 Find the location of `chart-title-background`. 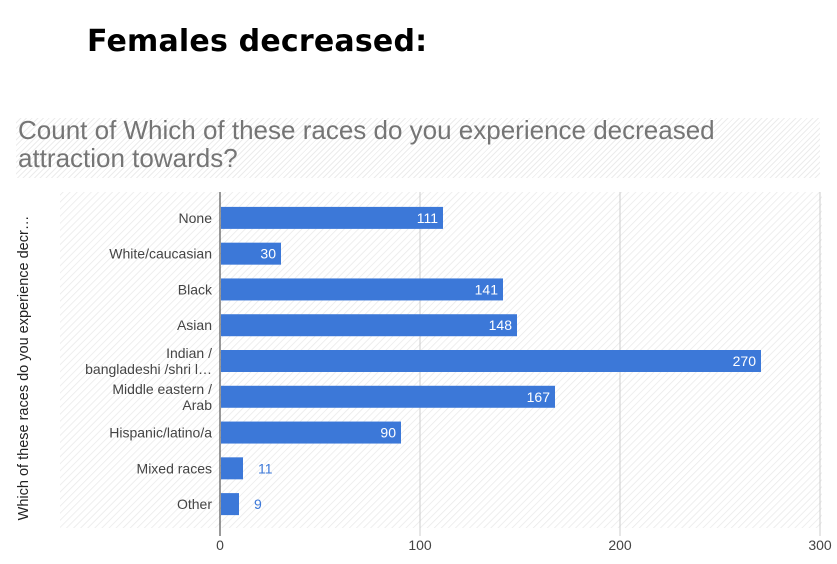

chart-title-background is located at coordinates (418, 148).